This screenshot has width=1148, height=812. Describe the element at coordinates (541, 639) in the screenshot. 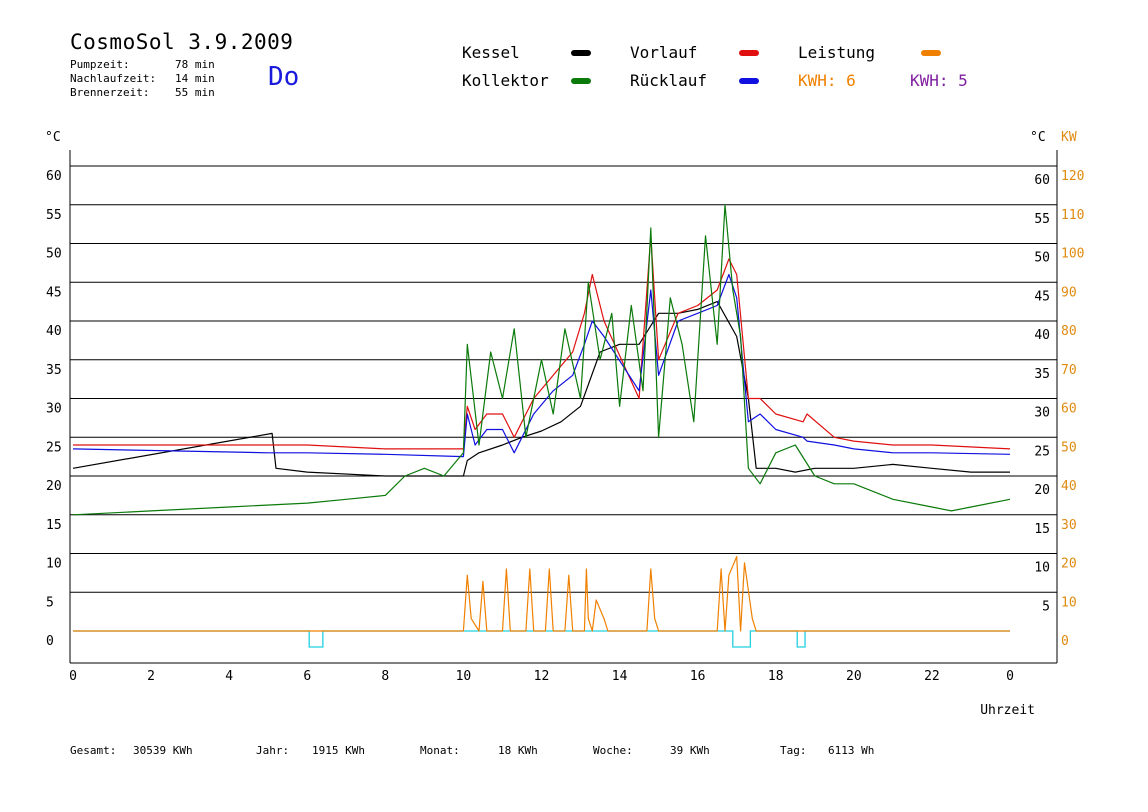

I see `pump-baseline` at that location.